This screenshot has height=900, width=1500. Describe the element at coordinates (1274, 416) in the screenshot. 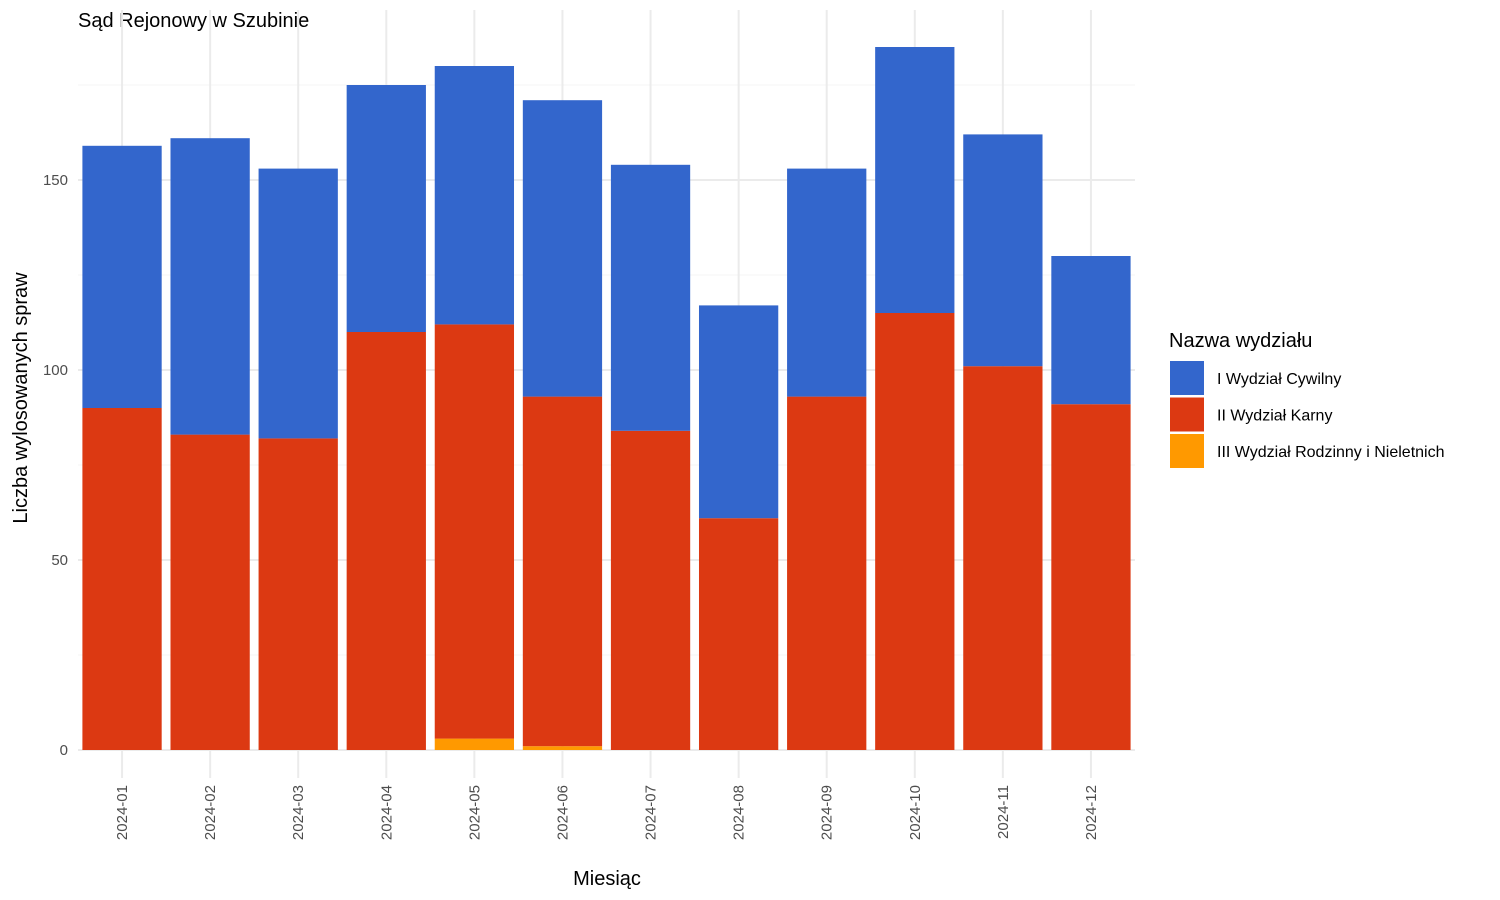

I see `legend-label: II Wydział Karny` at that location.